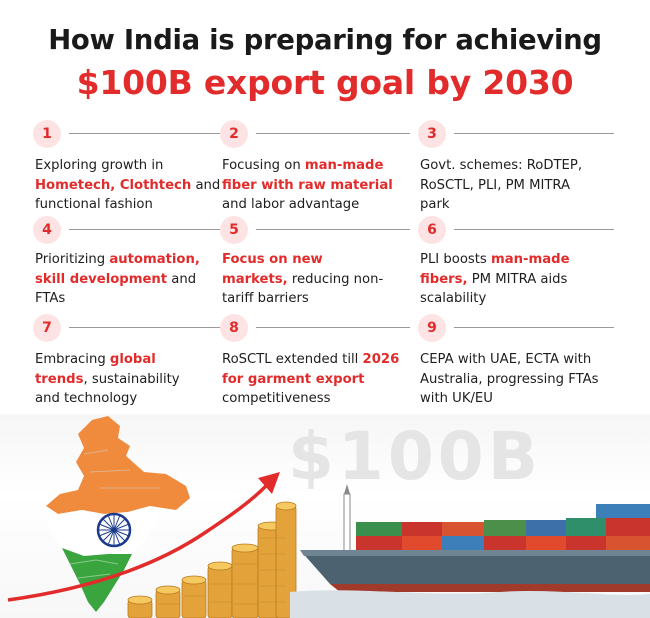 The height and width of the screenshot is (618, 650). Describe the element at coordinates (107, 389) in the screenshot. I see `body-text: , sustainability and technology` at that location.